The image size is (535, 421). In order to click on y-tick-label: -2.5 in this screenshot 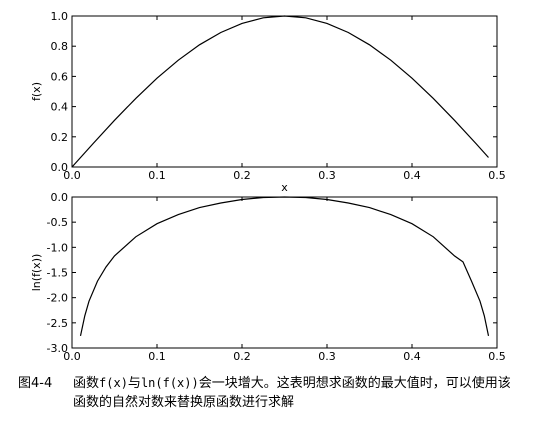, I will do `click(57, 323)`.